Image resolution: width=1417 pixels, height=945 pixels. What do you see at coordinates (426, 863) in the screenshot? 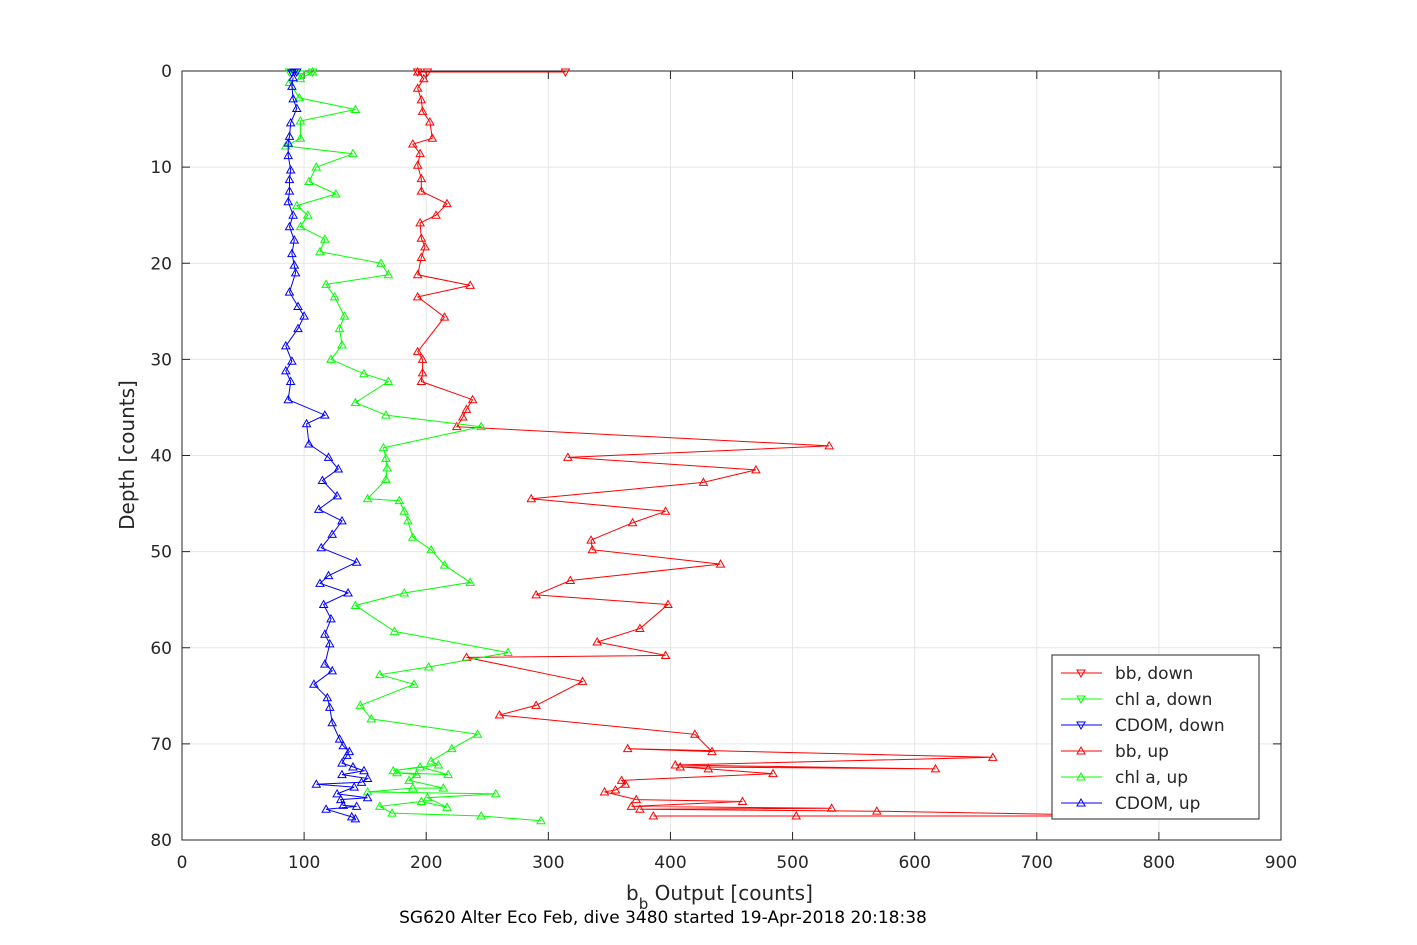
I see `x-tick-label: 200` at bounding box center [426, 863].